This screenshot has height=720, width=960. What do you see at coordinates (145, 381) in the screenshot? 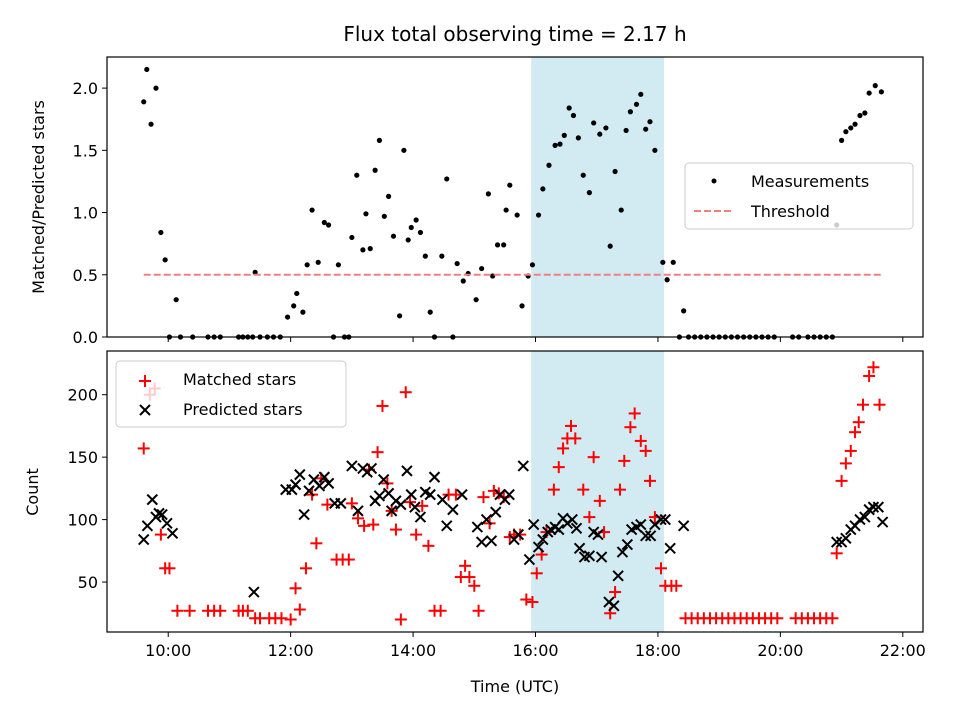
I see `legend-matched-marker` at bounding box center [145, 381].